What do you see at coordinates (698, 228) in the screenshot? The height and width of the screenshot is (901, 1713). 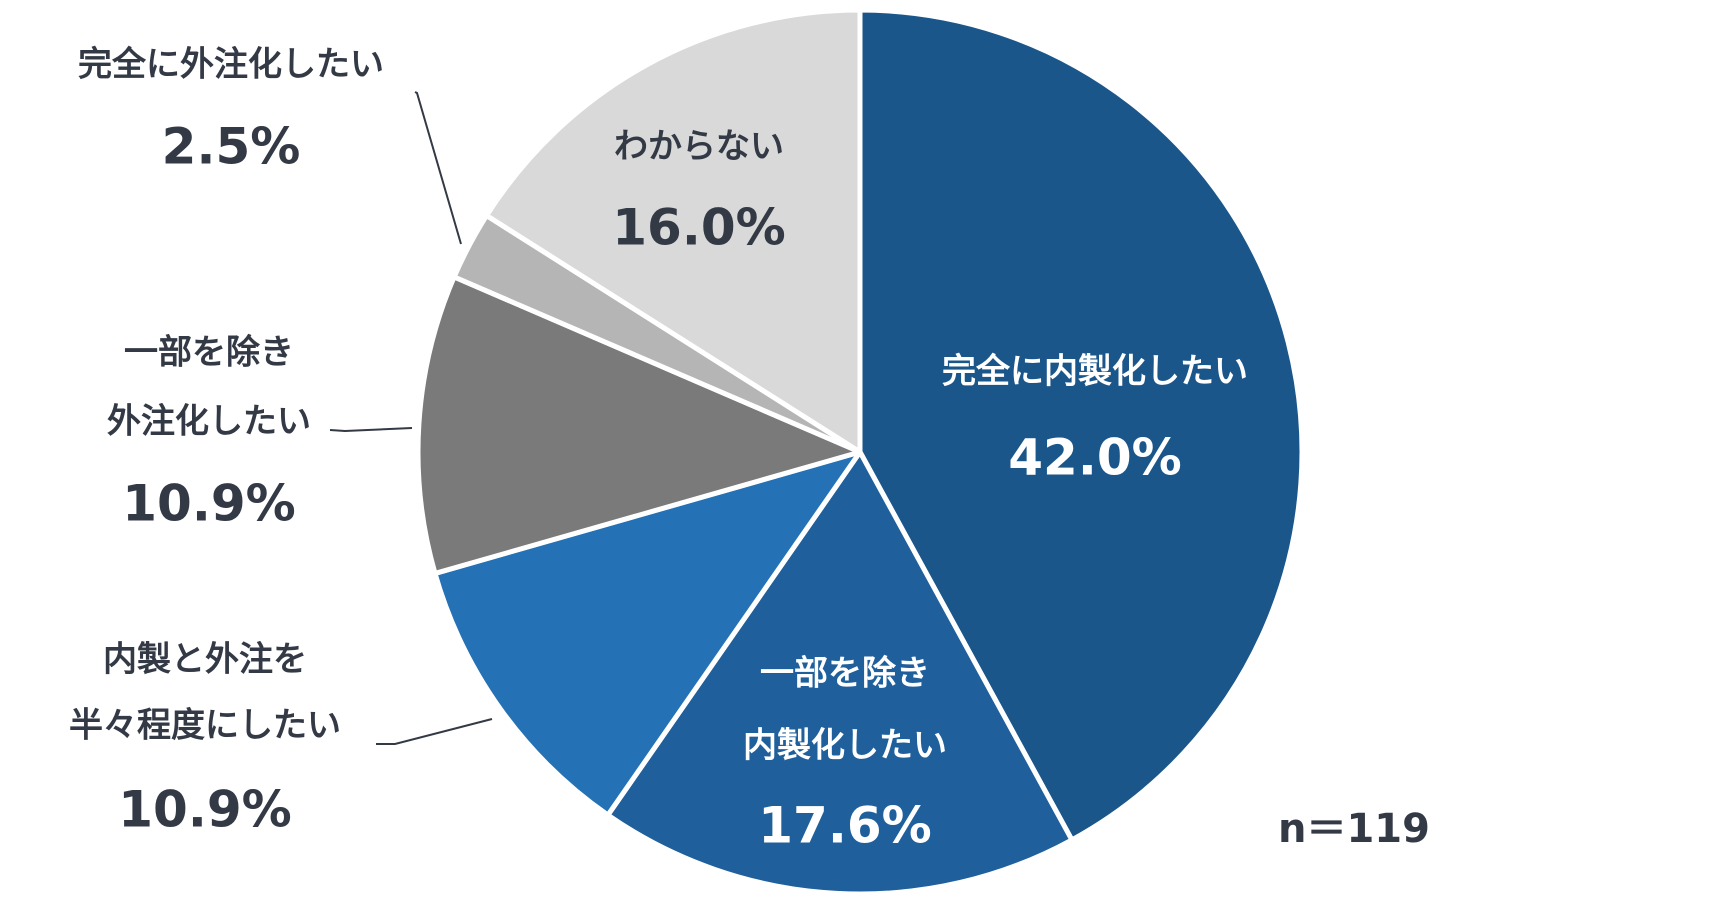 I see `value-label: 16.0%` at bounding box center [698, 228].